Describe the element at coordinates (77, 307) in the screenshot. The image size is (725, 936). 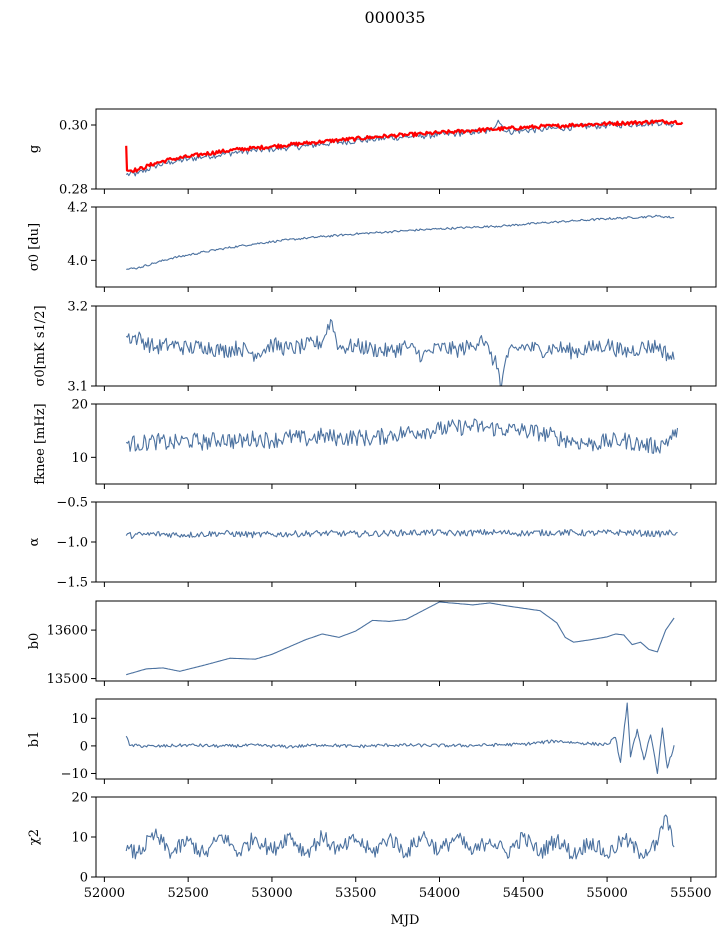
I see `y-tick-label: 3.2` at that location.